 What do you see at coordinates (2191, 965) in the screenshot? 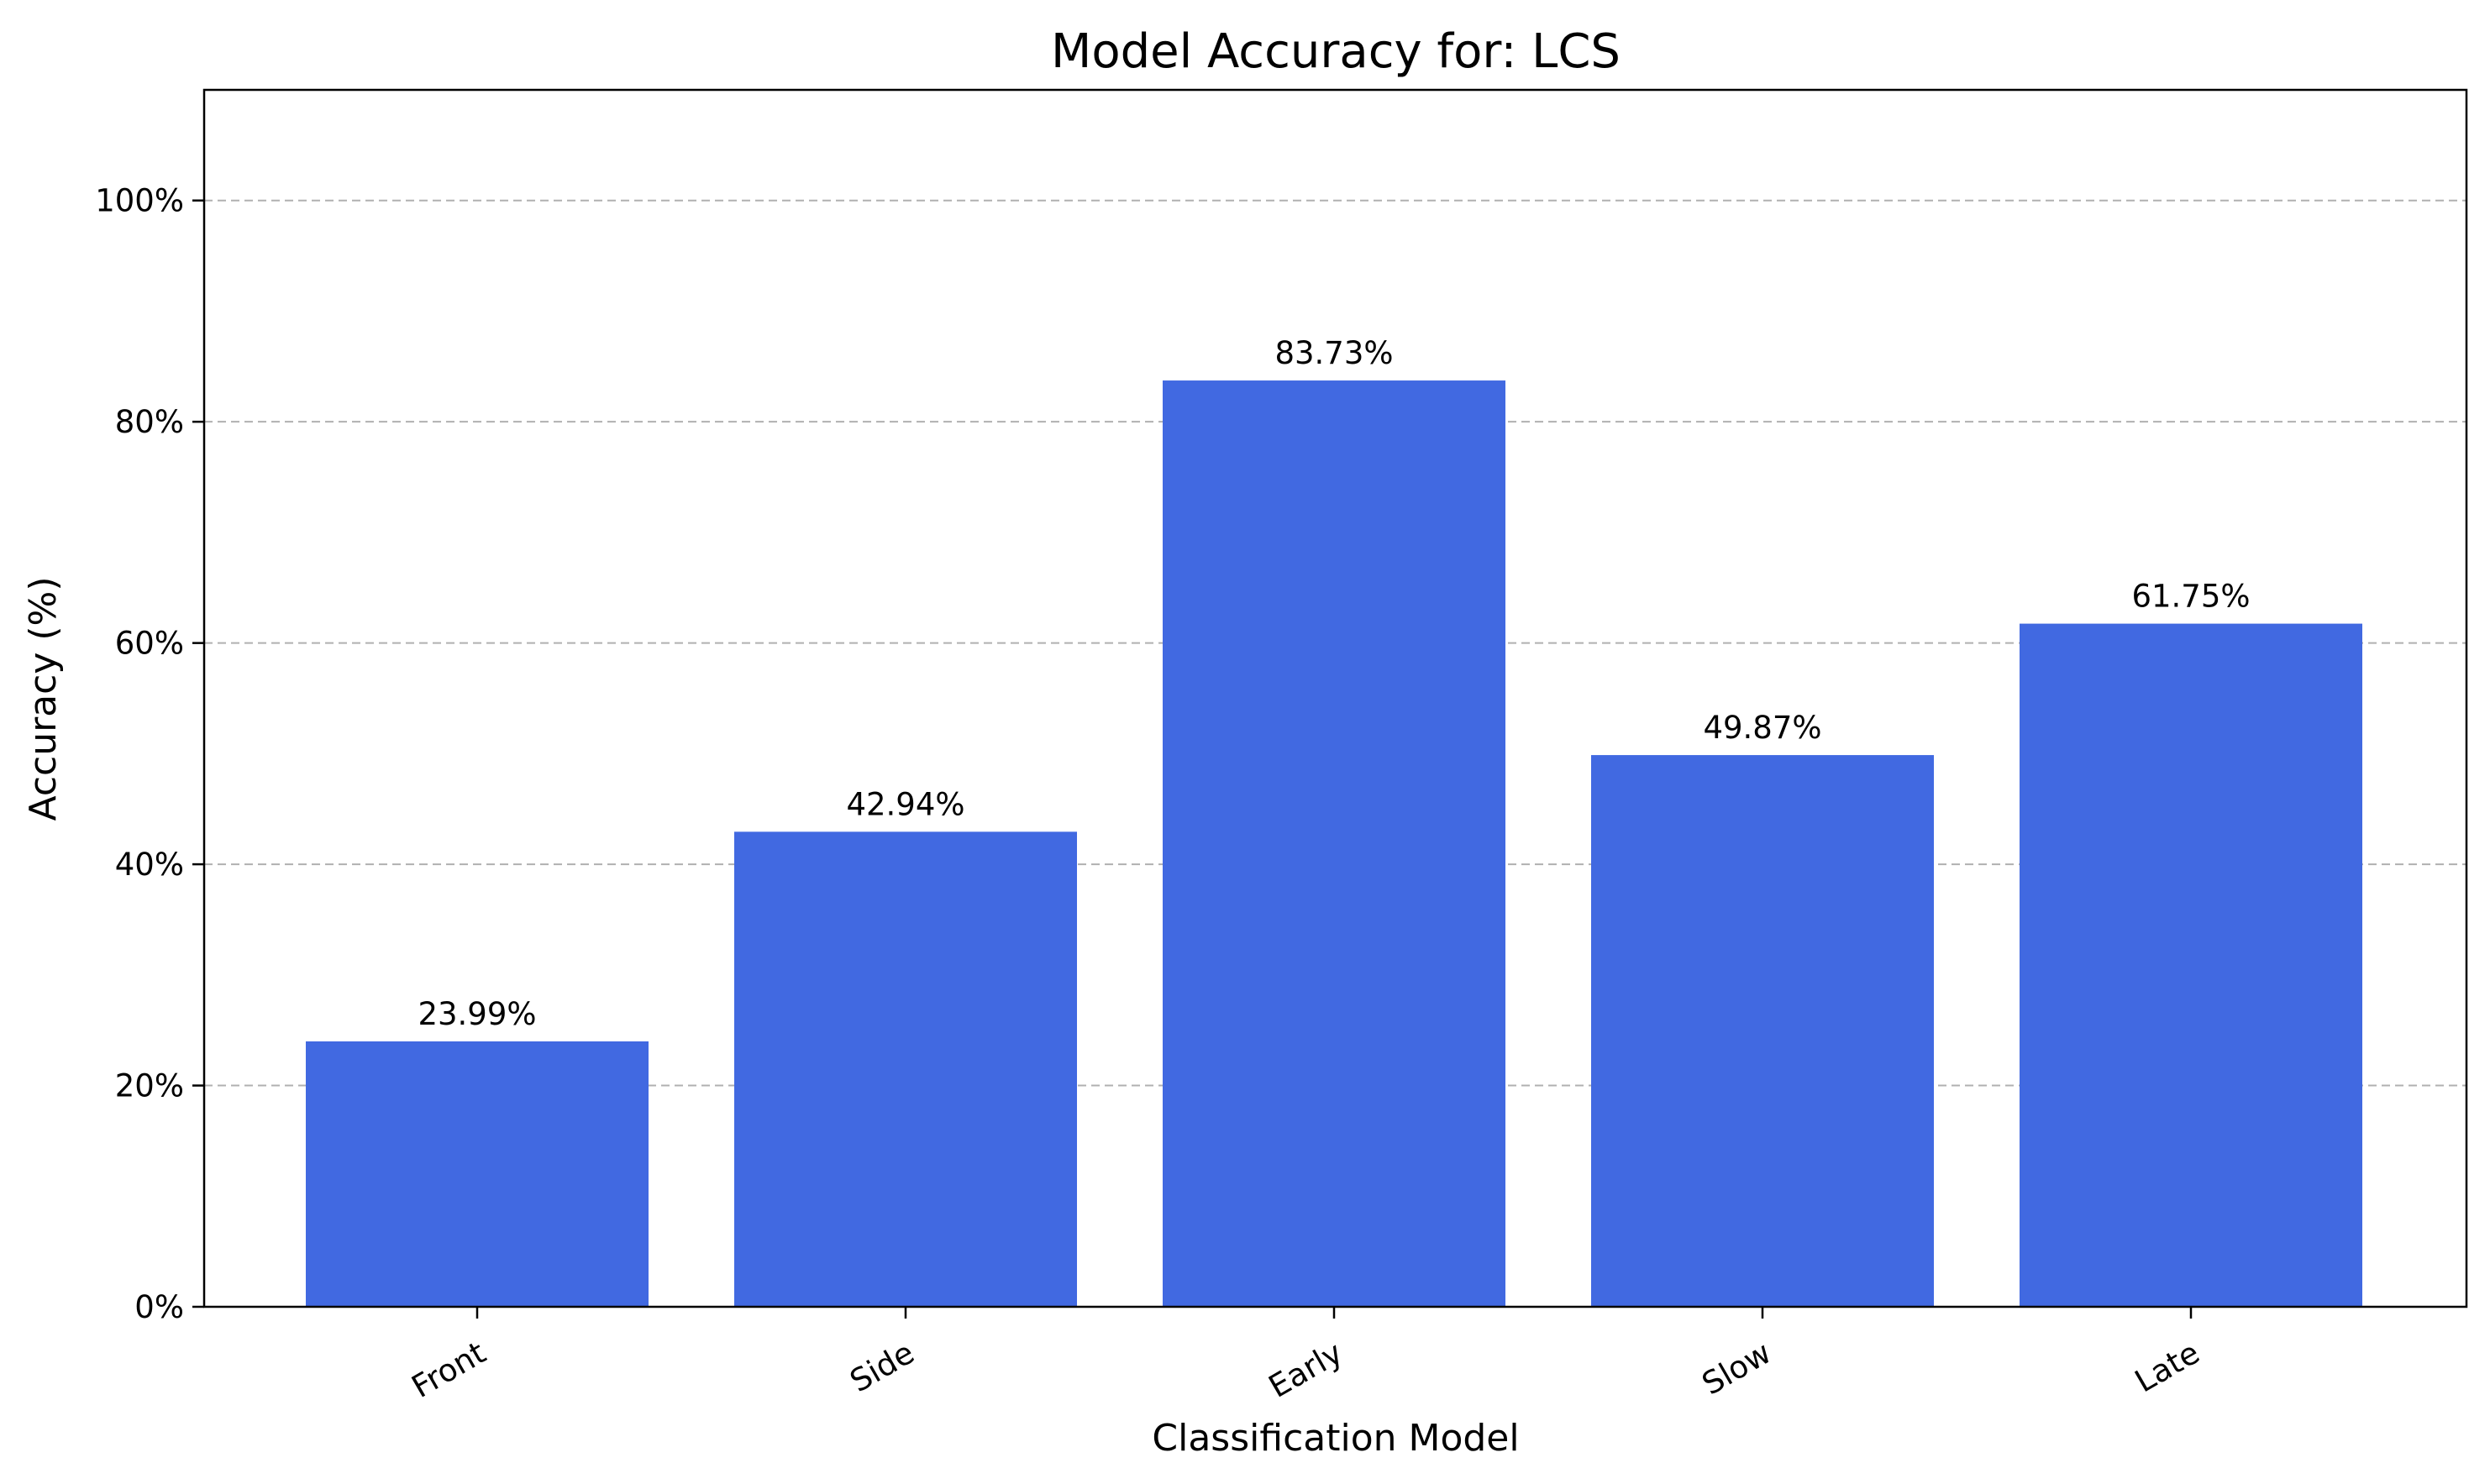
I see `bar-late` at bounding box center [2191, 965].